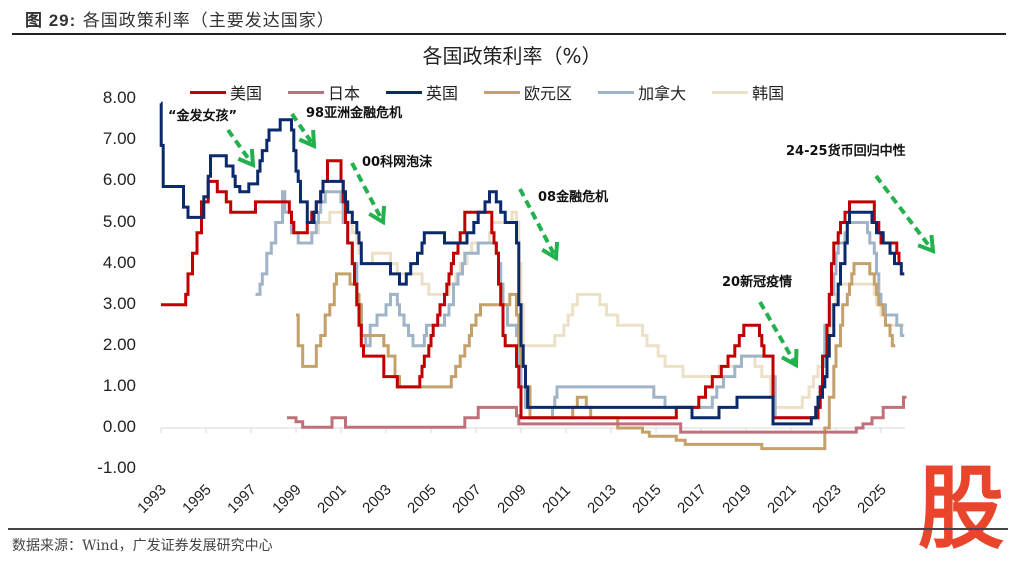 The height and width of the screenshot is (562, 1024). I want to click on legend-item: 美国, so click(226, 92).